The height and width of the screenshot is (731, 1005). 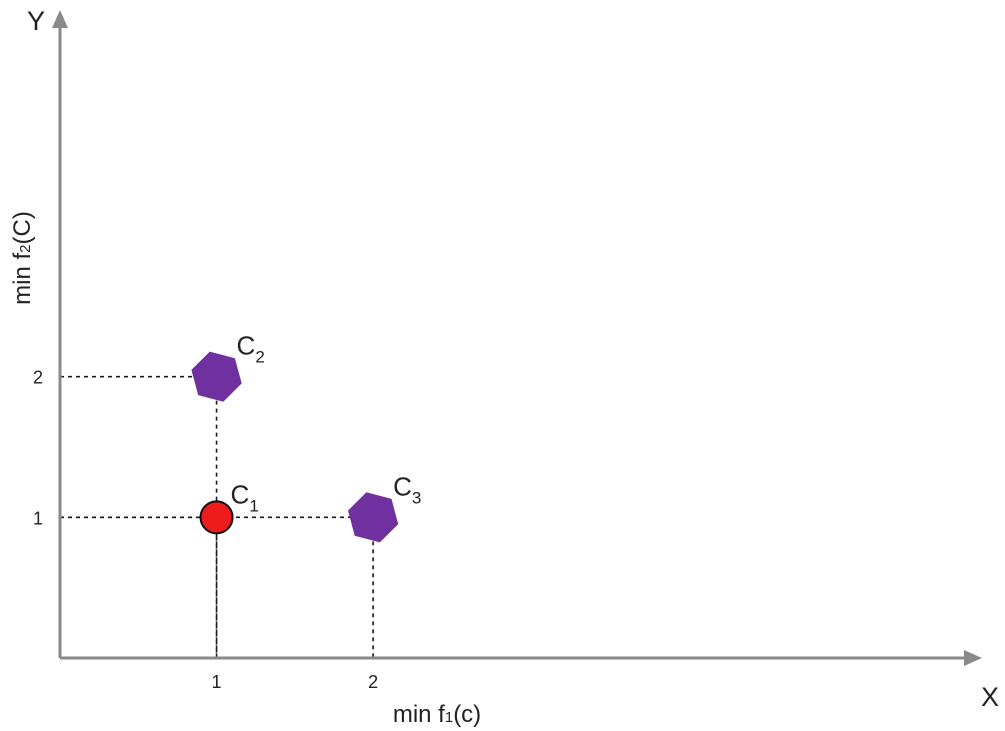 I want to click on x-tick-label-1: 1, so click(x=217, y=682).